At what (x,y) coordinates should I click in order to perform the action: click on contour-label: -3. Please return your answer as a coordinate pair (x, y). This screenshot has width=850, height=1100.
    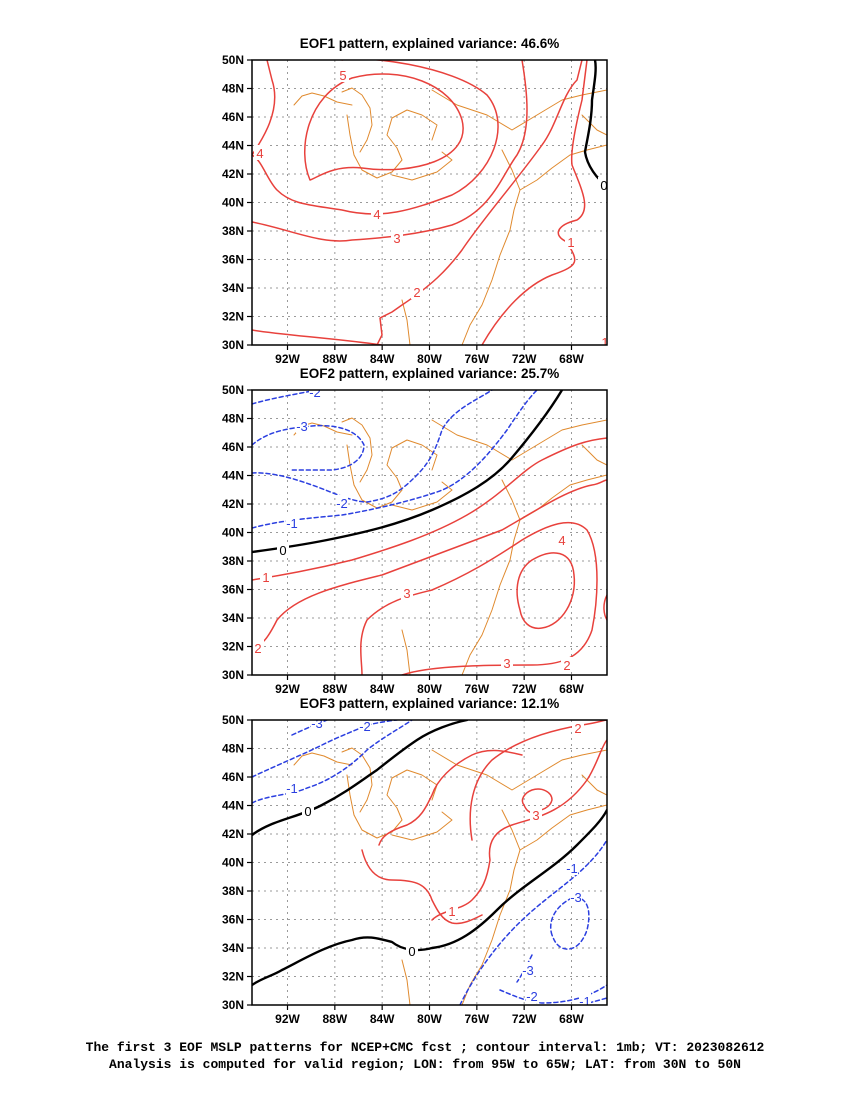
    Looking at the image, I should click on (317, 723).